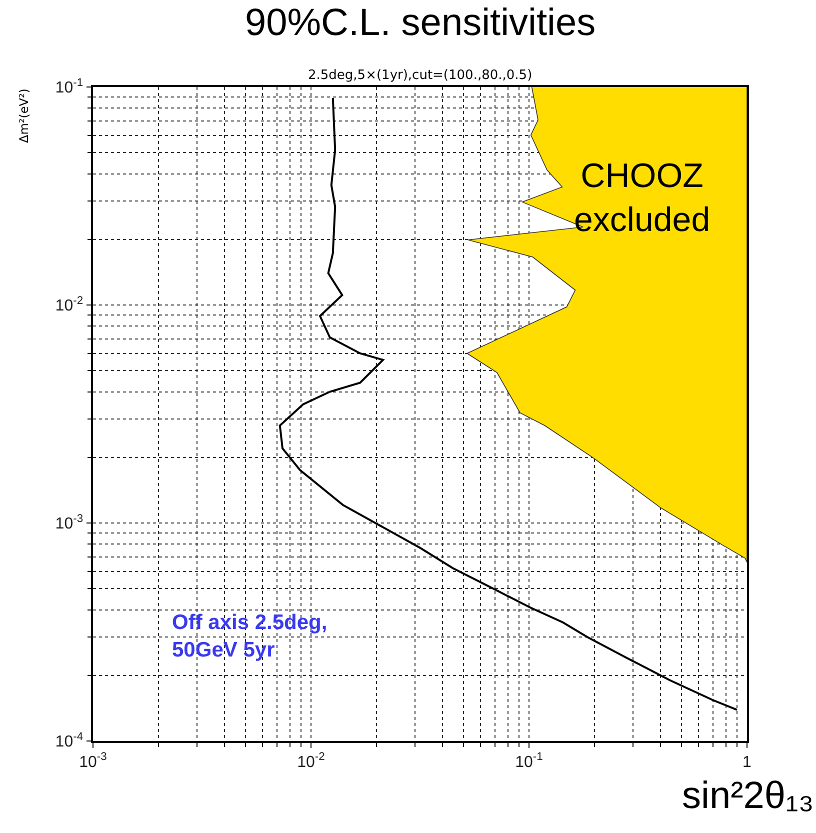  I want to click on annotation: Off axis 2.5deg, 50GeV 5yr, so click(250, 636).